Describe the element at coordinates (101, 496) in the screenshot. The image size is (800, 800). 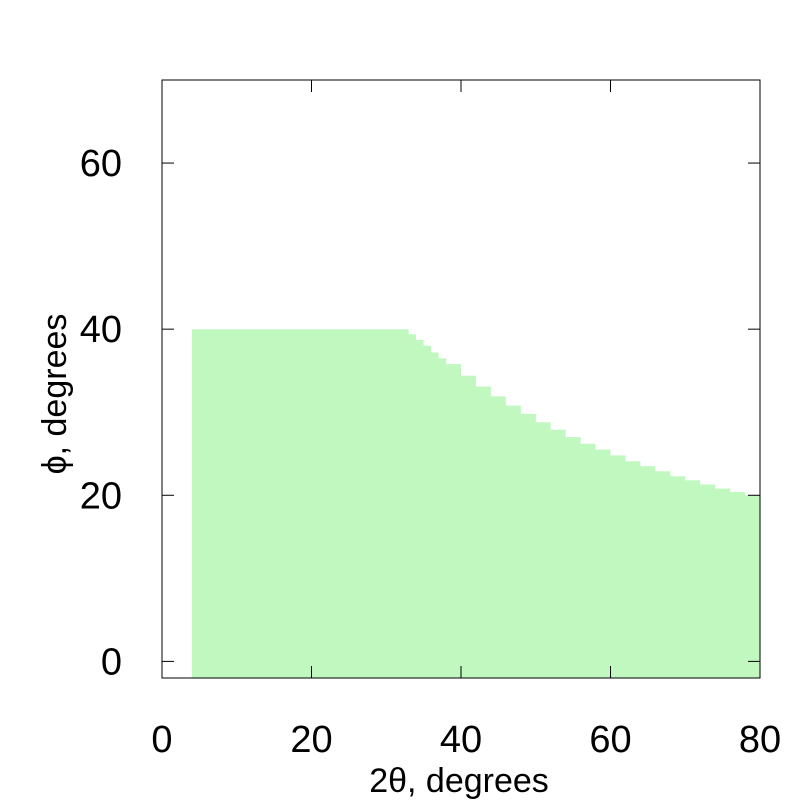
I see `y-tick-label: 20` at that location.